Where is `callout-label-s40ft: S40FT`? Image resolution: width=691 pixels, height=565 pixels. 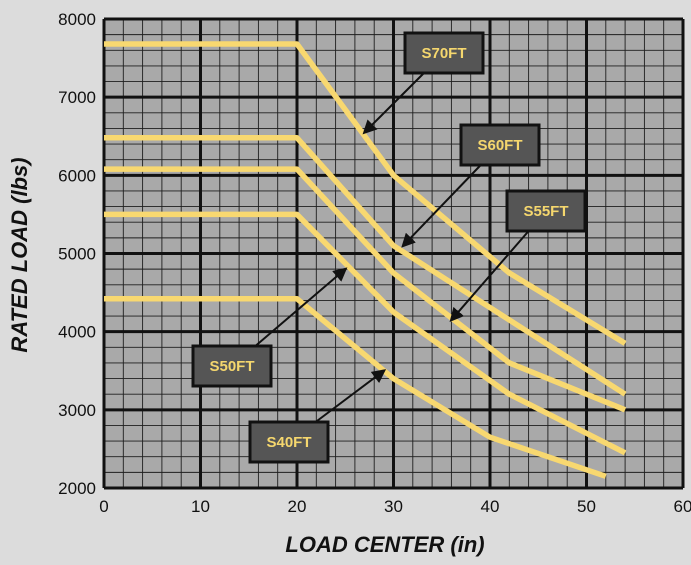 callout-label-s40ft: S40FT is located at coordinates (288, 442).